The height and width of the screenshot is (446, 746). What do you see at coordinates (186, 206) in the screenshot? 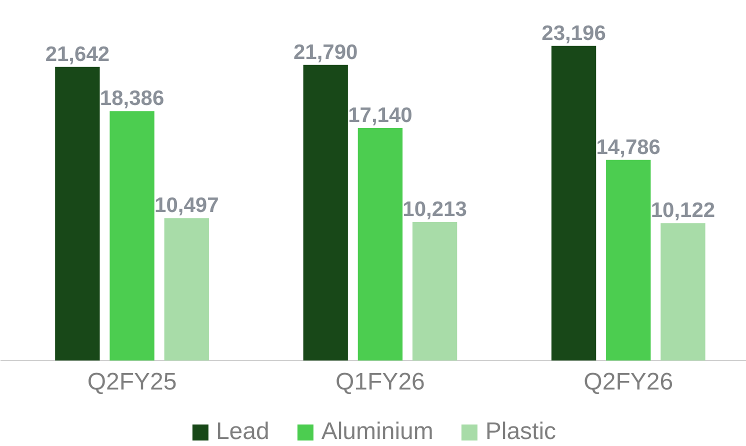
I see `data-label: 10,497` at bounding box center [186, 206].